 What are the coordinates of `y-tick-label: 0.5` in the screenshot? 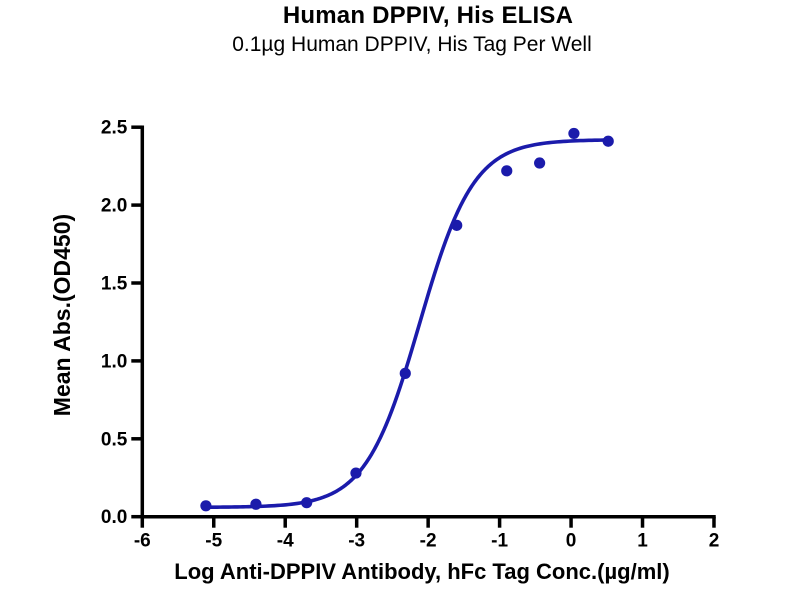 It's located at (114, 439).